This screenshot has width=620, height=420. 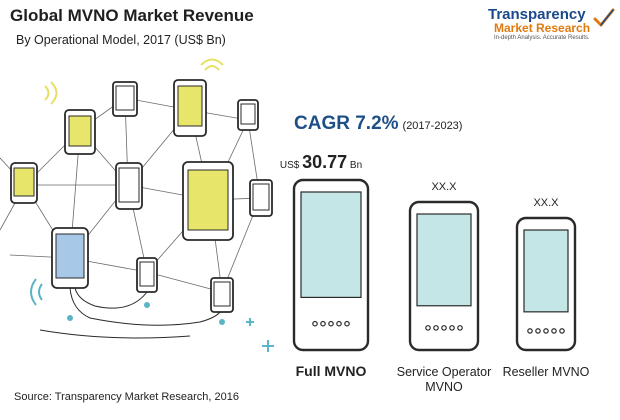 I want to click on data-label-2: XX.X, so click(x=546, y=203).